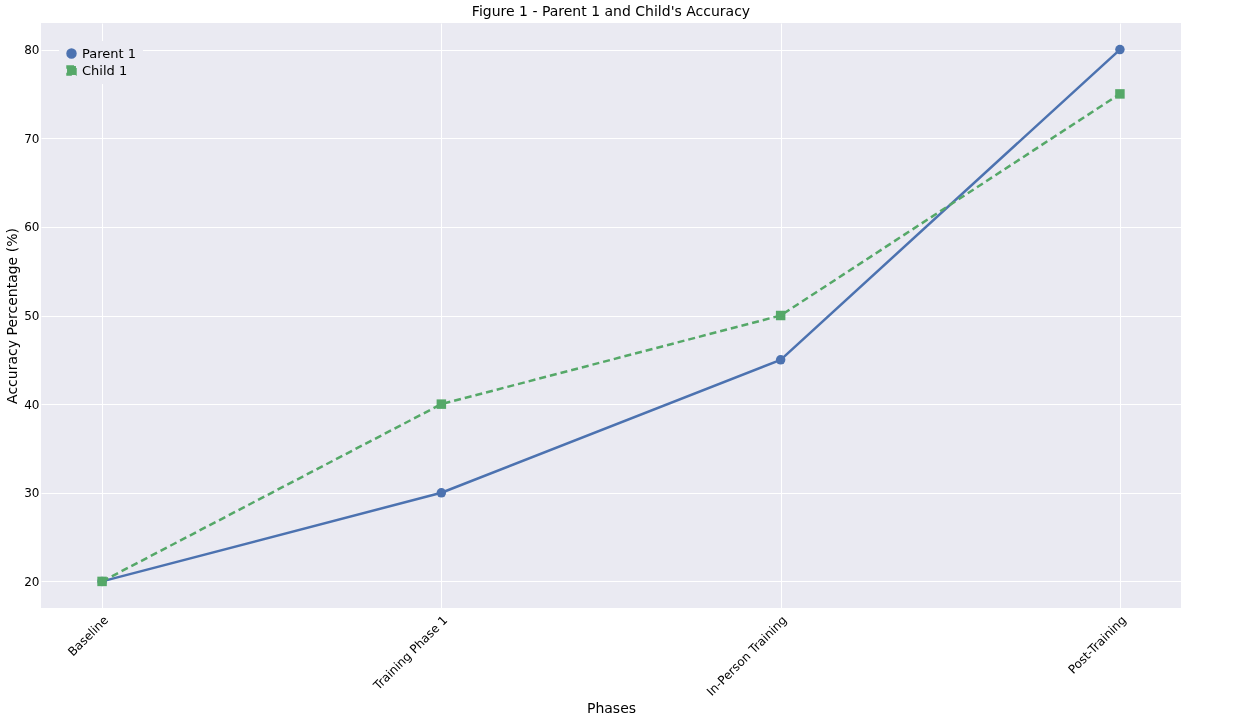 This screenshot has height=728, width=1236. What do you see at coordinates (12, 316) in the screenshot?
I see `y-axis-title: Accuracy Percentage (%)` at bounding box center [12, 316].